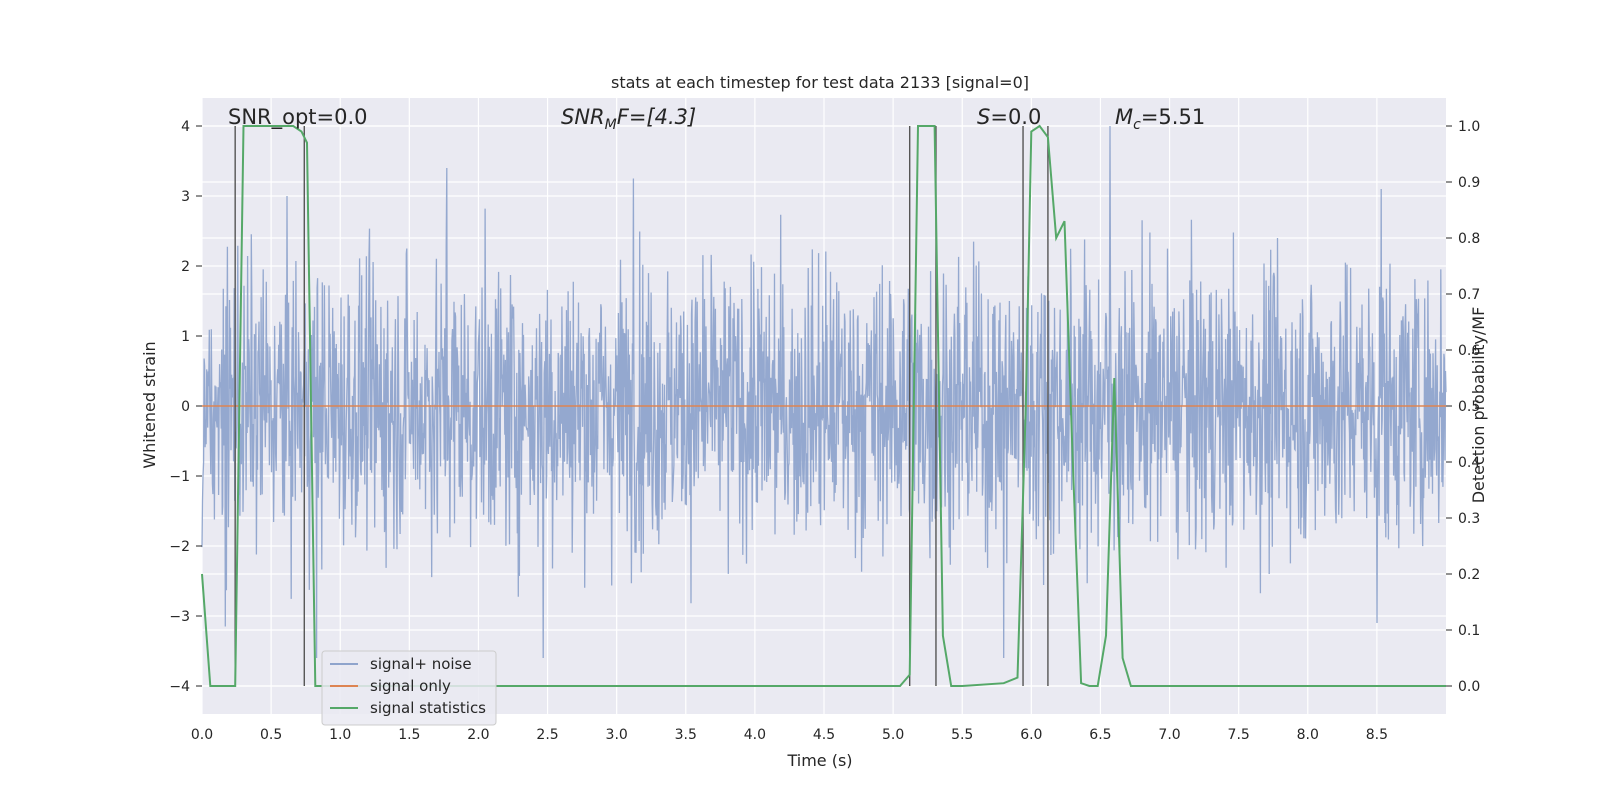 Image resolution: width=1600 pixels, height=800 pixels. What do you see at coordinates (428, 708) in the screenshot?
I see `legend-label-stats: signal statistics` at bounding box center [428, 708].